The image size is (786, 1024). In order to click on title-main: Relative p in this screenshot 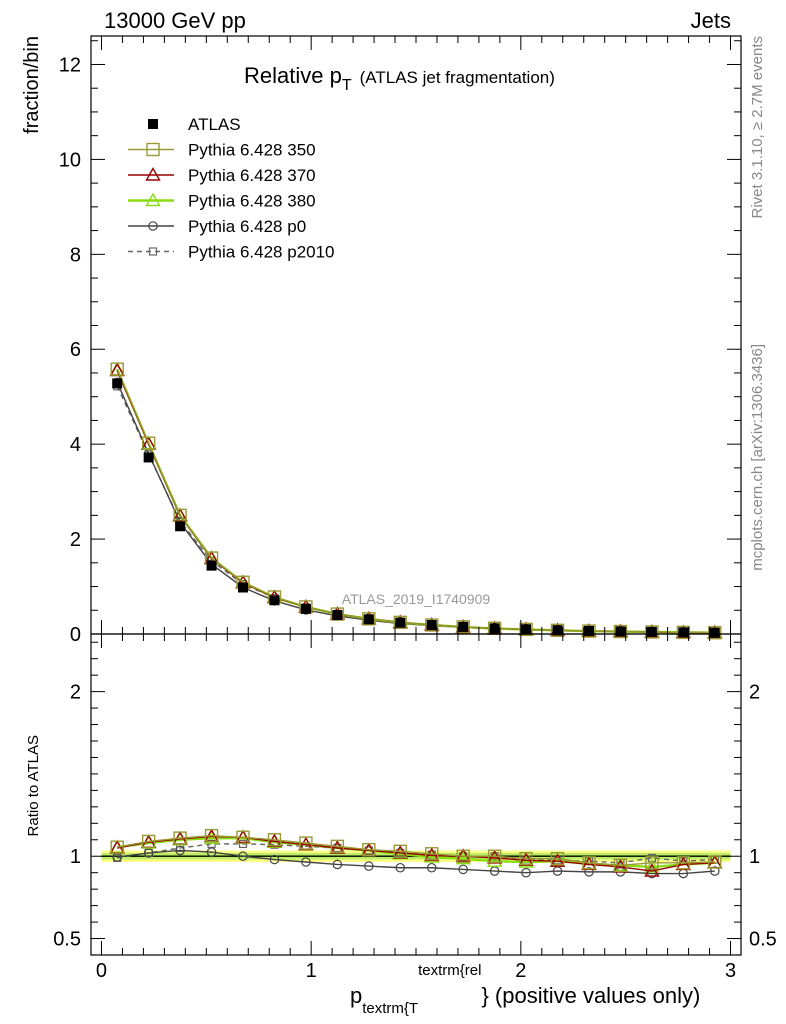, I will do `click(293, 75)`.